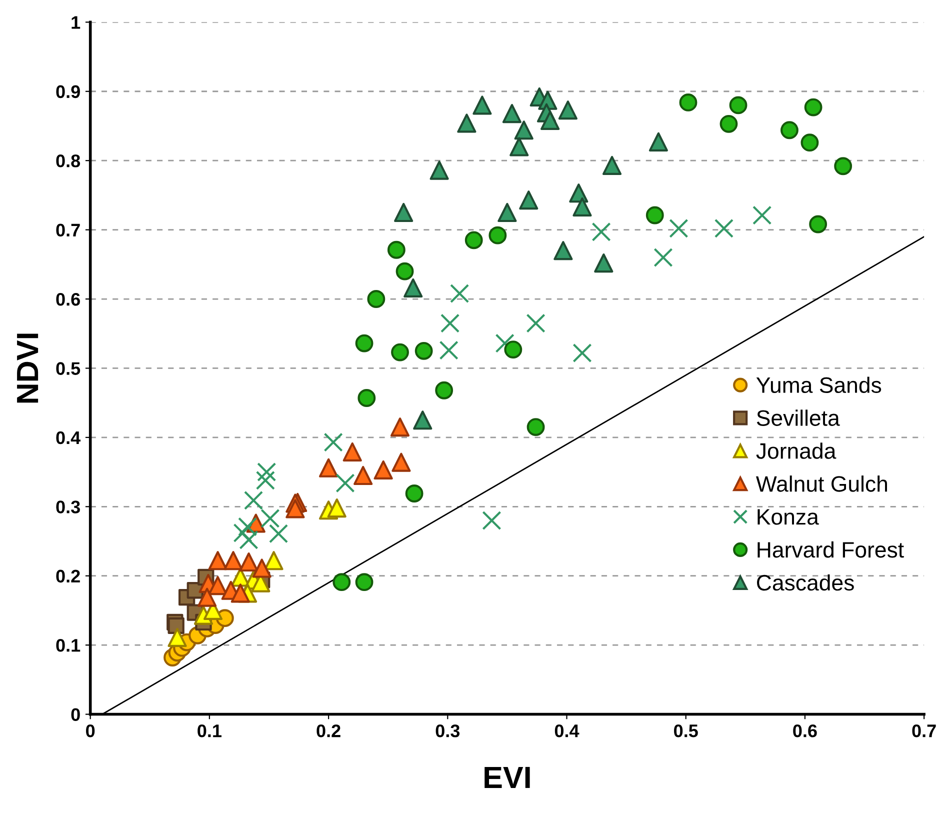 The width and height of the screenshot is (941, 821). What do you see at coordinates (328, 731) in the screenshot?
I see `x-tick-label: 0.2` at bounding box center [328, 731].